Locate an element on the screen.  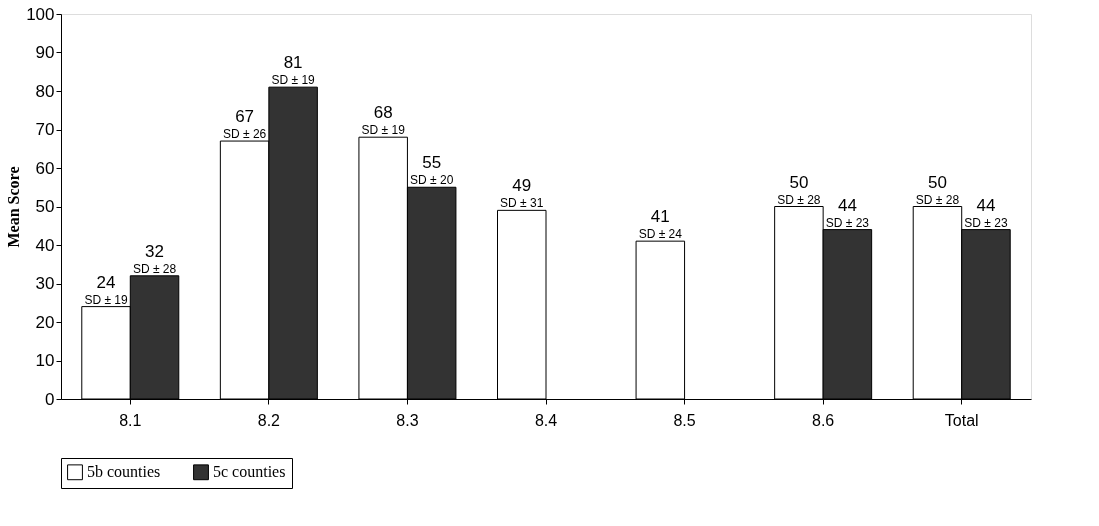
data-label: 81 is located at coordinates (293, 63).